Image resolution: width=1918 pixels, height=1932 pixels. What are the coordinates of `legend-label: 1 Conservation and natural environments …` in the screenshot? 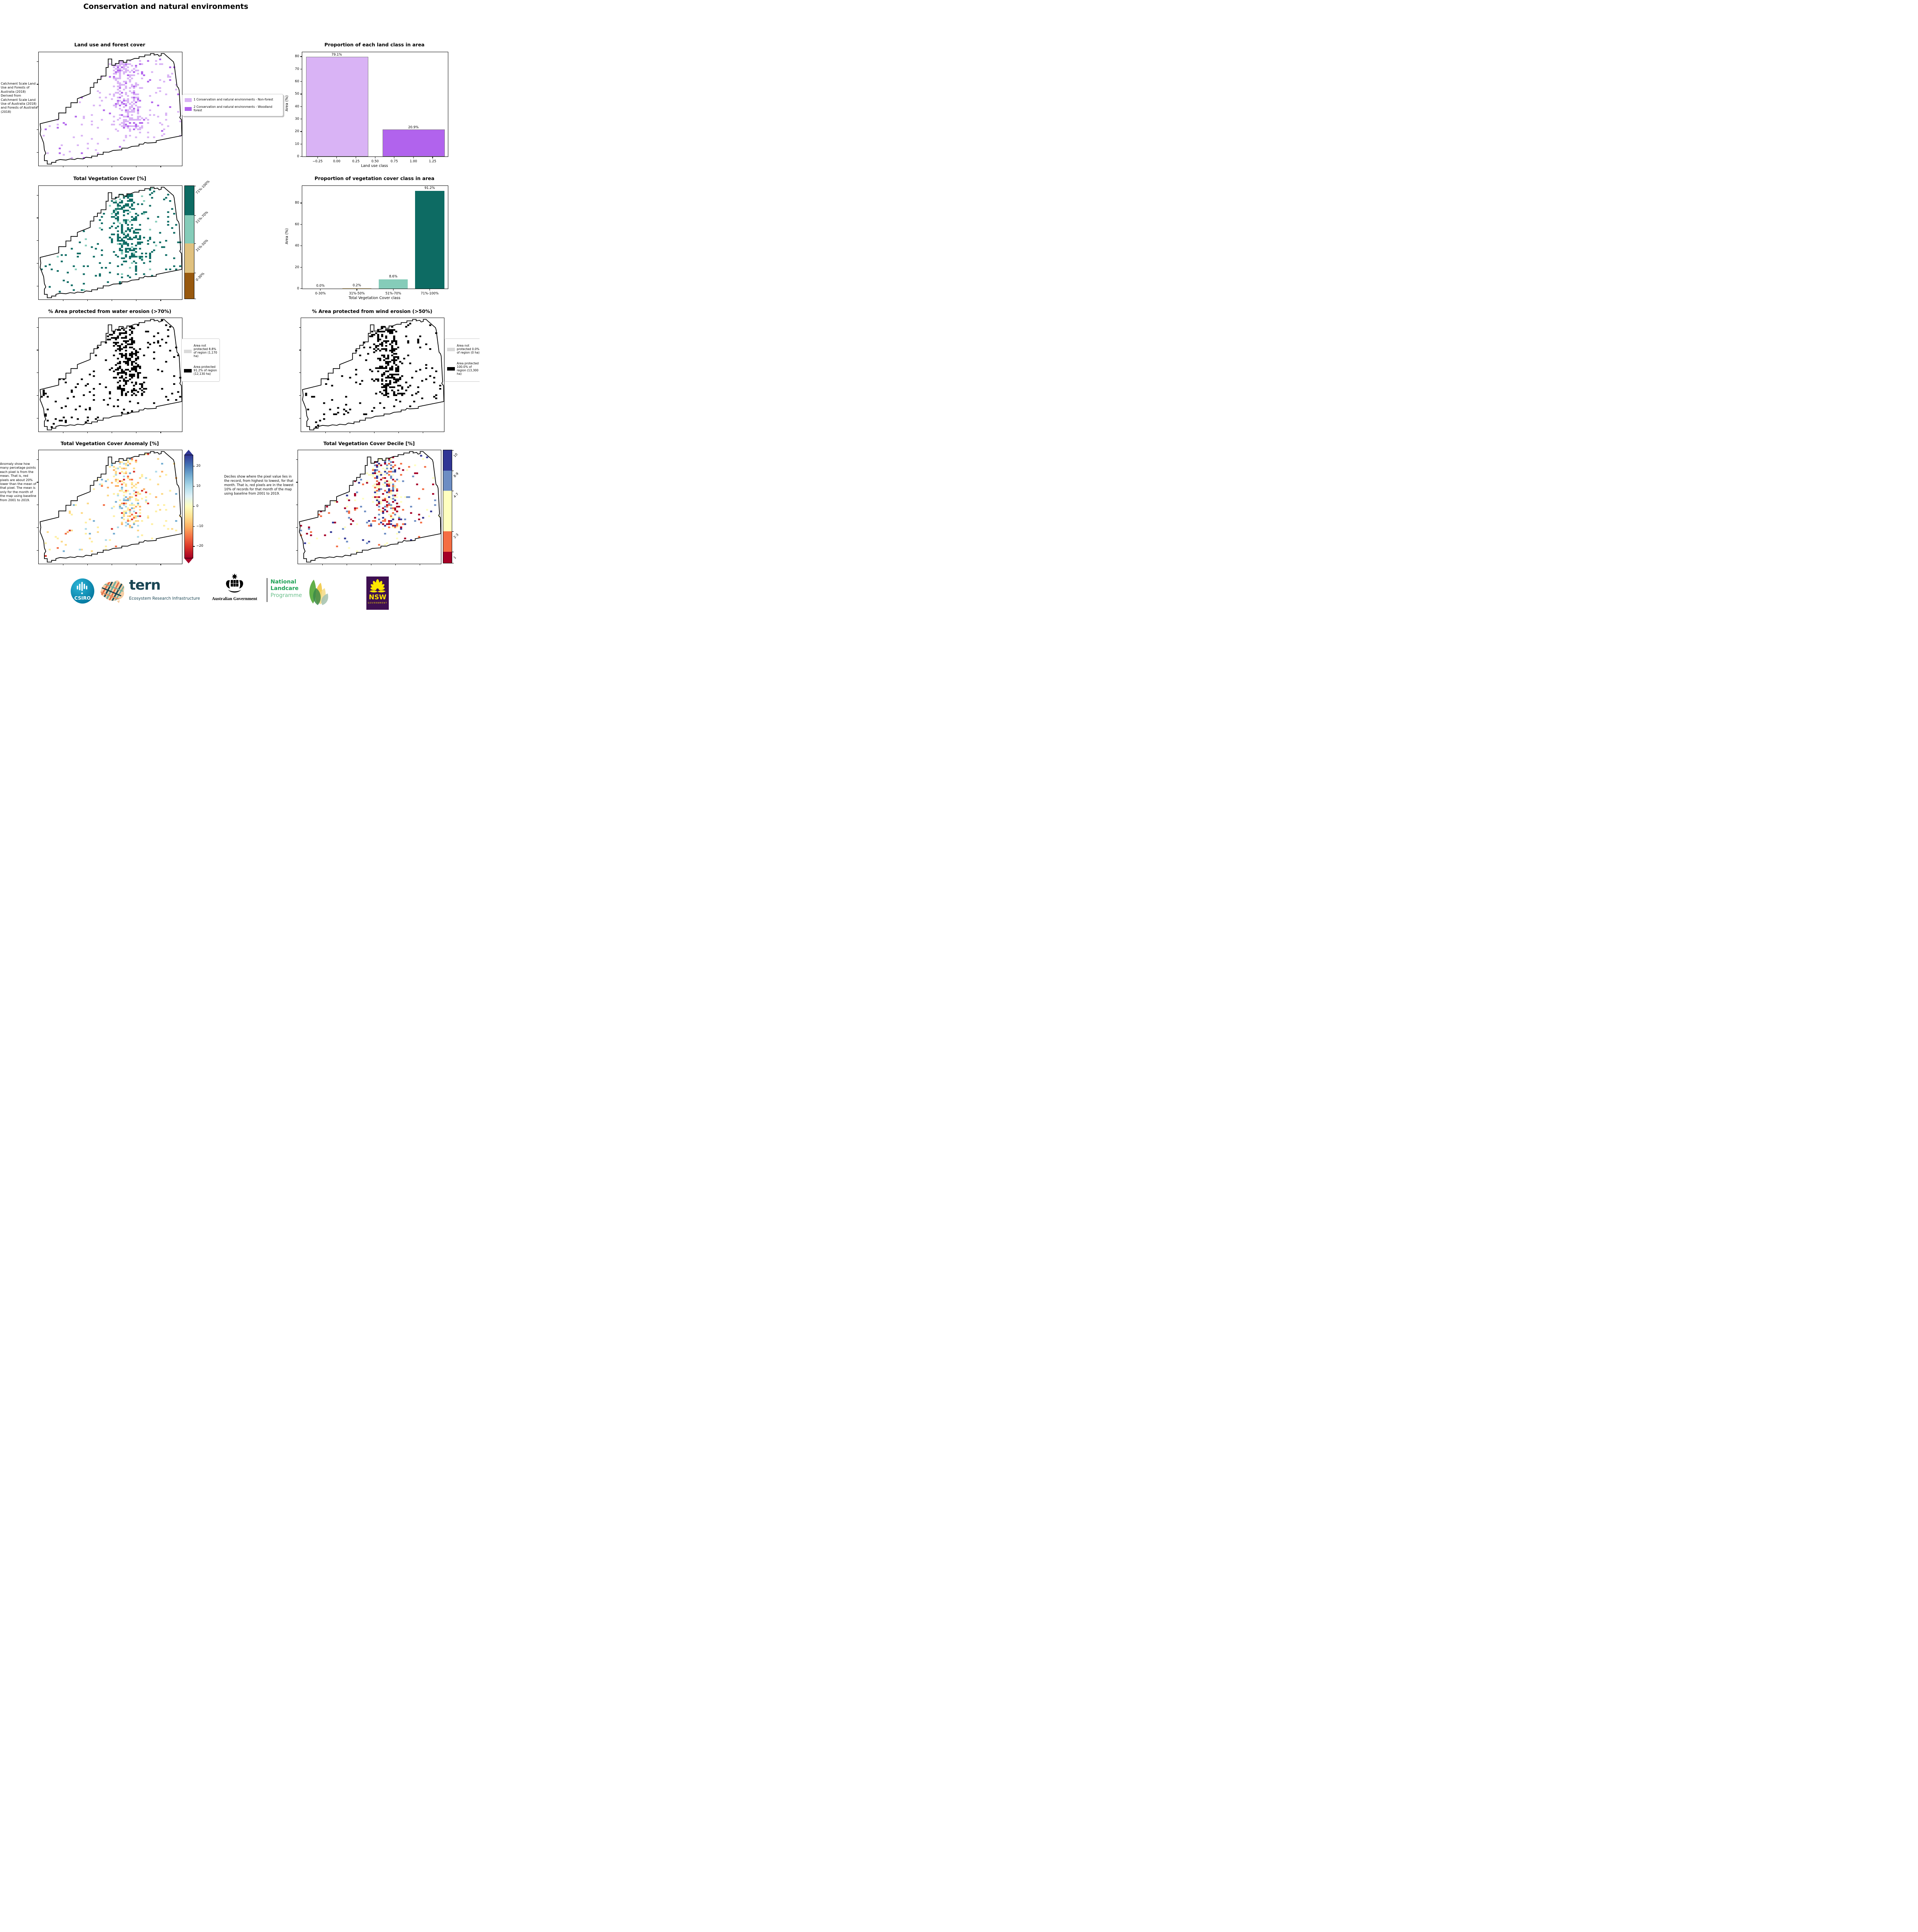 It's located at (233, 100).